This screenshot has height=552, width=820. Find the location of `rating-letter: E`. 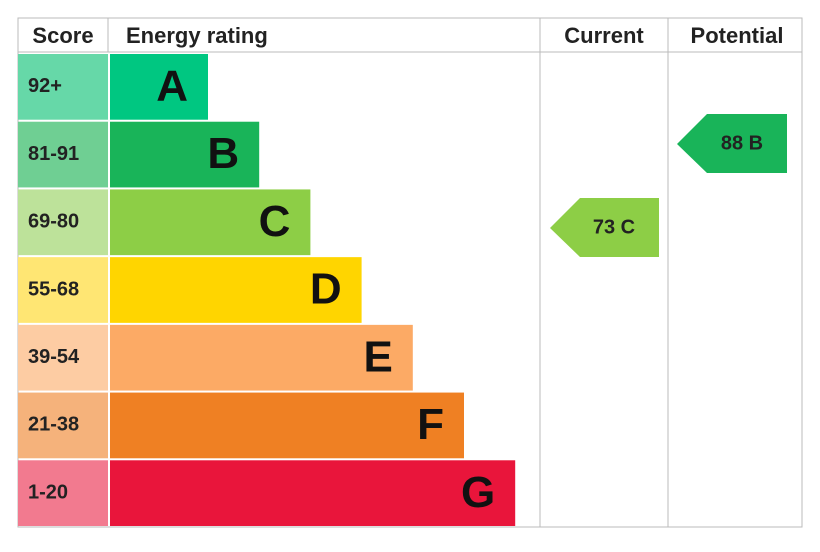

rating-letter: E is located at coordinates (377, 356).